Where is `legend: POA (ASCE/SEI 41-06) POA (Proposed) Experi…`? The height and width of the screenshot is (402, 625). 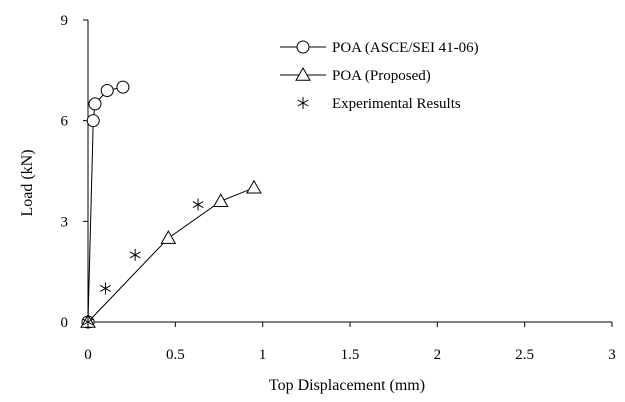
legend: POA (ASCE/SEI 41-06) POA (Proposed) Experi… is located at coordinates (379, 76).